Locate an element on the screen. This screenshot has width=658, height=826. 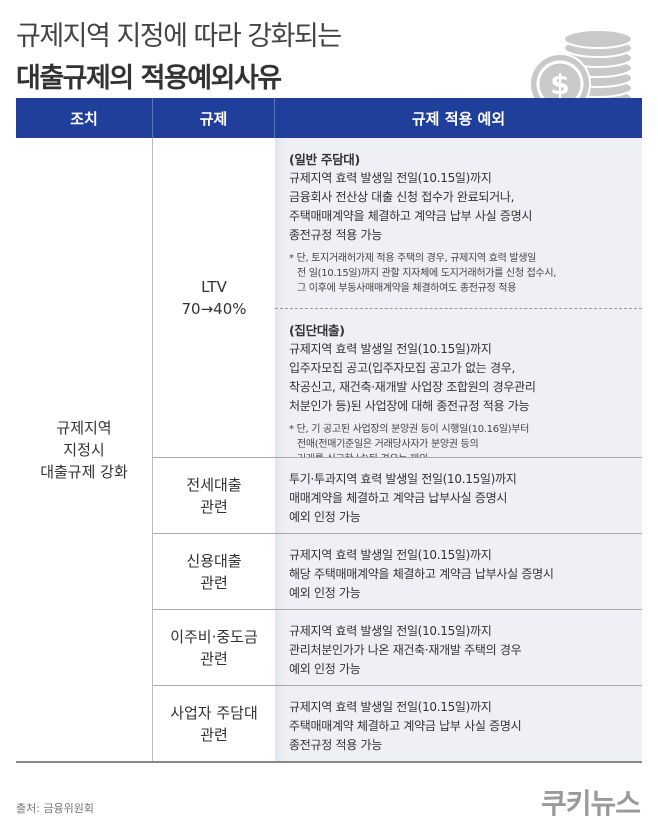
text-line: 주택매매계약을 체결하고 계약금 납부 사실 증명시 is located at coordinates (411, 216).